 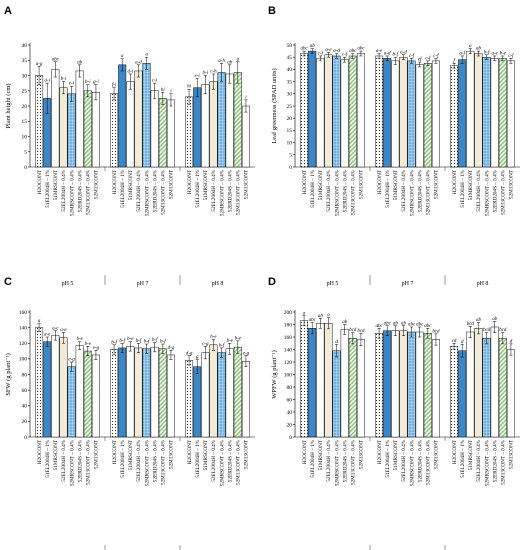 I want to click on significance-label: e-g, so click(x=246, y=353).